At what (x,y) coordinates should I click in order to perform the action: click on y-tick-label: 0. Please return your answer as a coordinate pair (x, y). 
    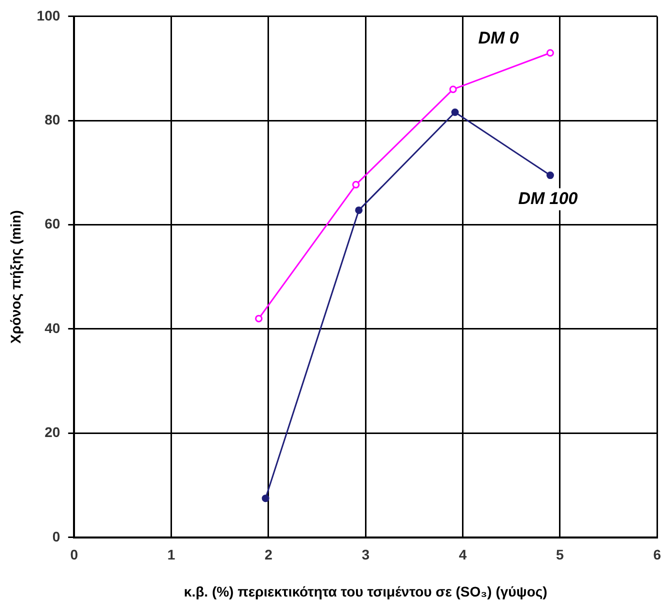
    Looking at the image, I should click on (56, 536).